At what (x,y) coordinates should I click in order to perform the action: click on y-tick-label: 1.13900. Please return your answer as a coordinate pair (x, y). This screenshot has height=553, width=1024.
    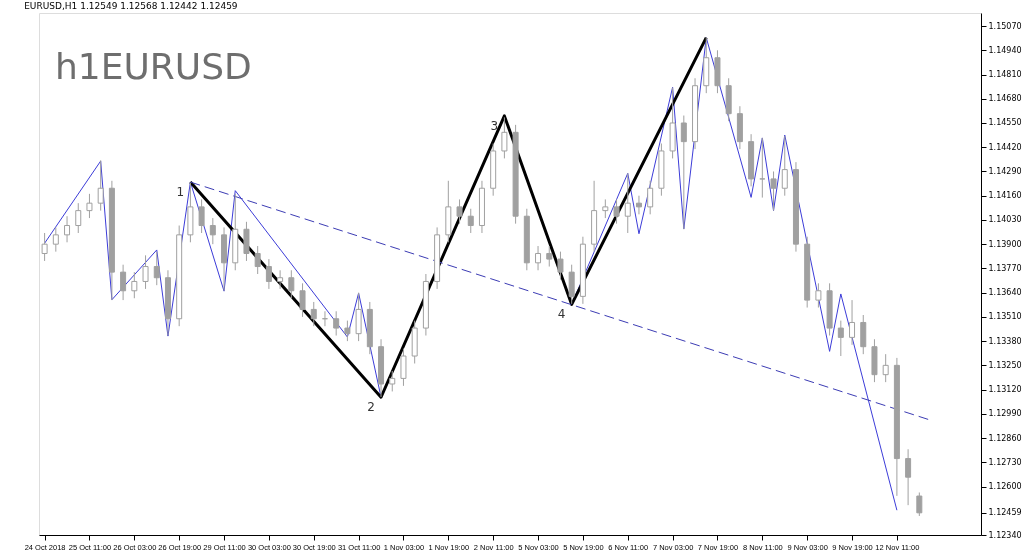
    Looking at the image, I should click on (1005, 244).